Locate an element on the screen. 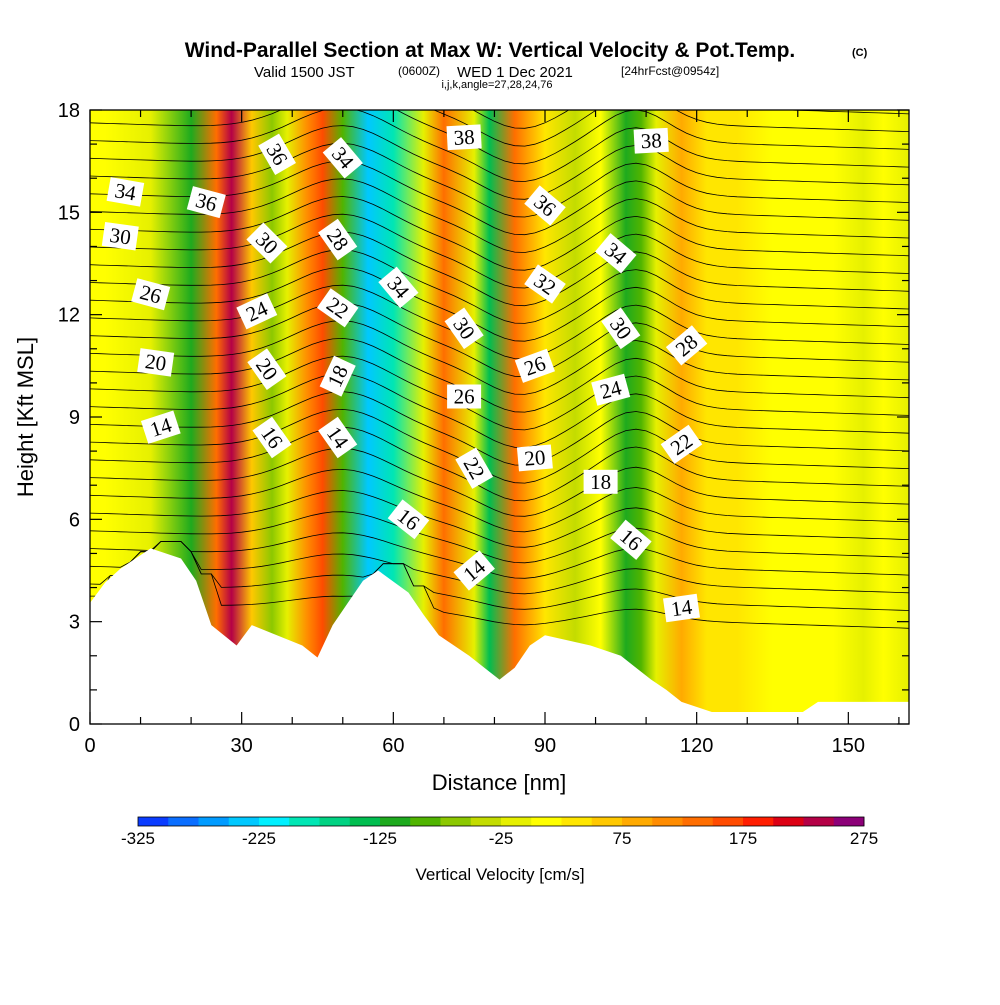 This screenshot has width=1000, height=1005. chart-subtitle-utc: (0600Z) is located at coordinates (419, 71).